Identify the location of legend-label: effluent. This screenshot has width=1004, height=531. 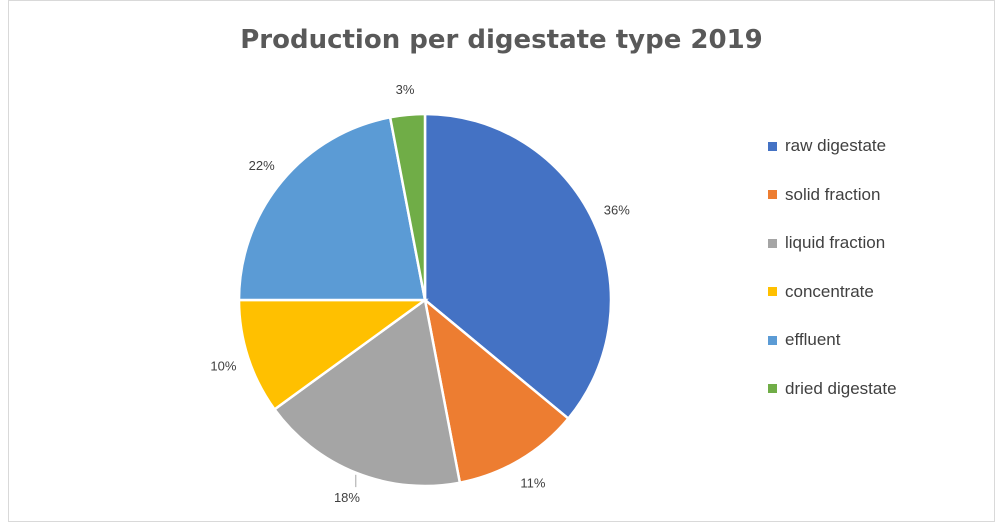
(813, 340).